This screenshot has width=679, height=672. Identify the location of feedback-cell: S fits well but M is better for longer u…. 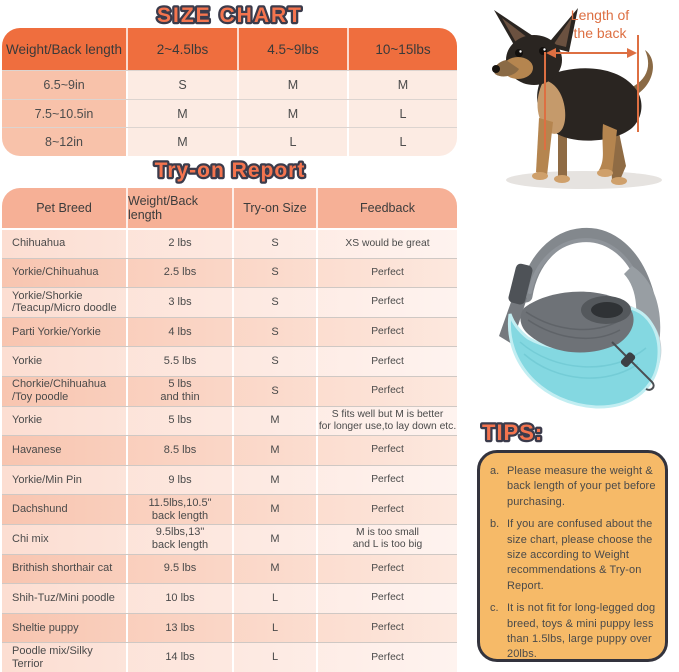
(387, 420).